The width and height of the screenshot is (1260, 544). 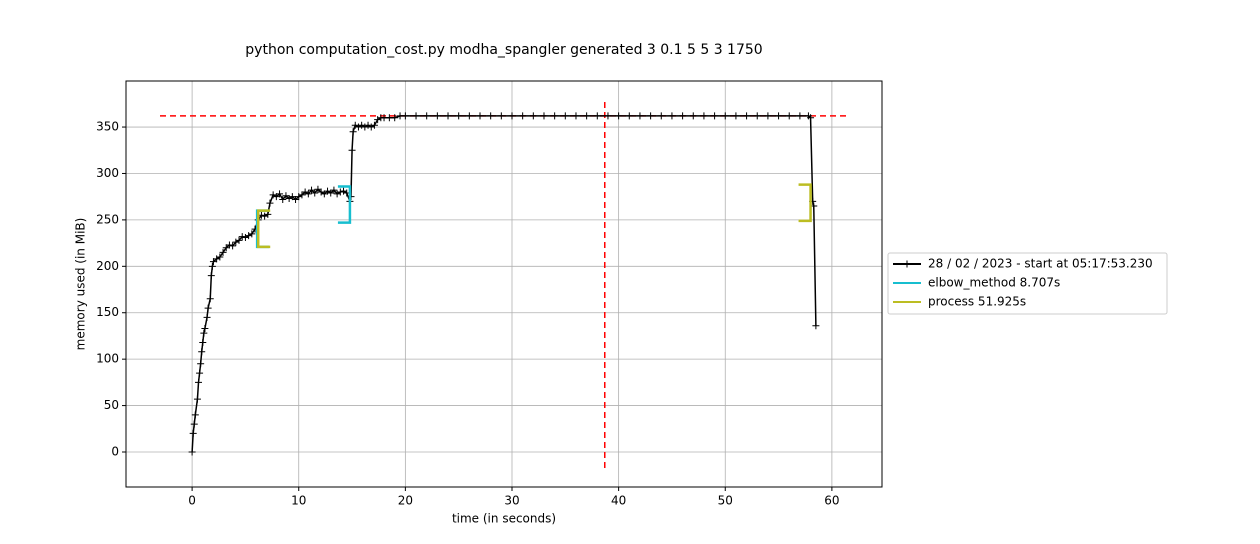 What do you see at coordinates (107, 266) in the screenshot?
I see `y-tick-label: 200` at bounding box center [107, 266].